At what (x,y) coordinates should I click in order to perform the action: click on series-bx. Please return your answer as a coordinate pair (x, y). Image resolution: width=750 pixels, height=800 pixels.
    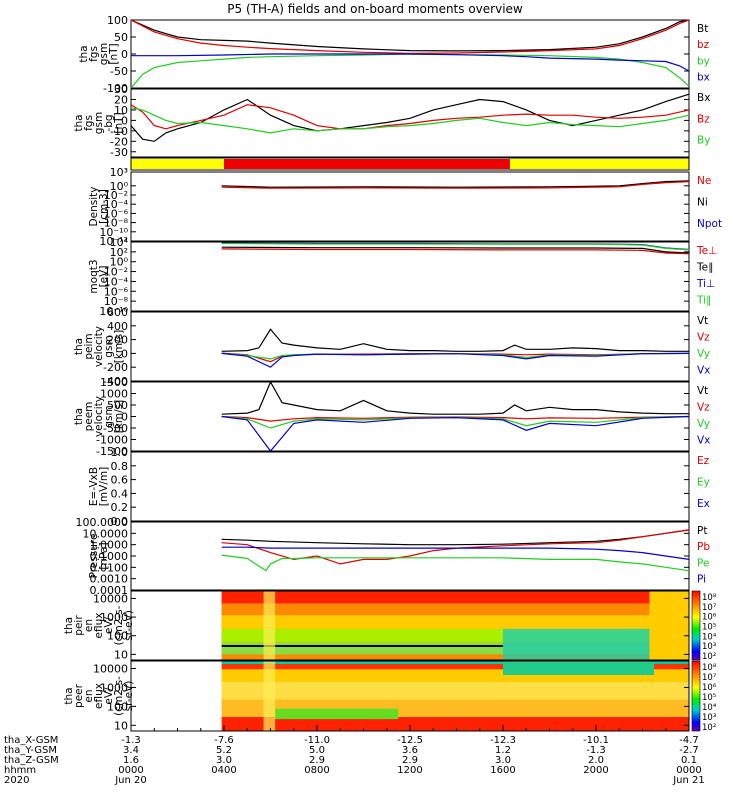
    Looking at the image, I should click on (410, 62).